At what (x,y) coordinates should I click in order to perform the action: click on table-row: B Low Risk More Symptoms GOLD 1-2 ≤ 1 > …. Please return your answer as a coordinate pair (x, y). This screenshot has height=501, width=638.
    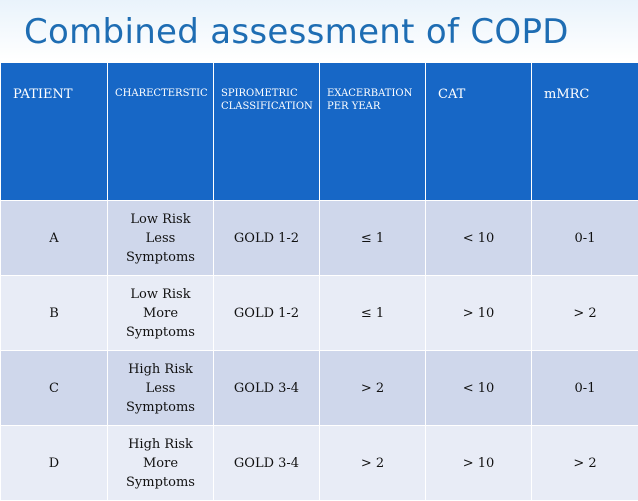
    Looking at the image, I should click on (319, 313).